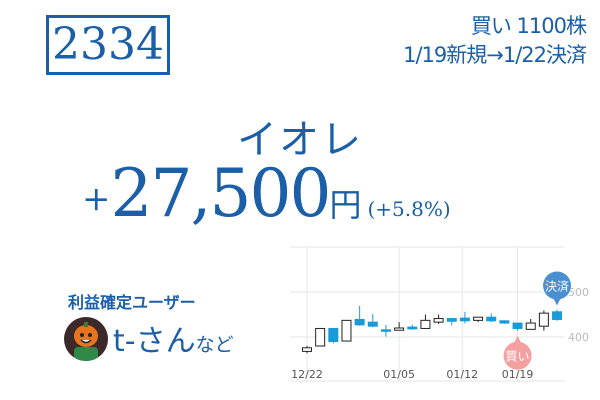 This screenshot has height=400, width=600. Describe the element at coordinates (307, 374) in the screenshot. I see `x-tick-label: 12/22` at that location.